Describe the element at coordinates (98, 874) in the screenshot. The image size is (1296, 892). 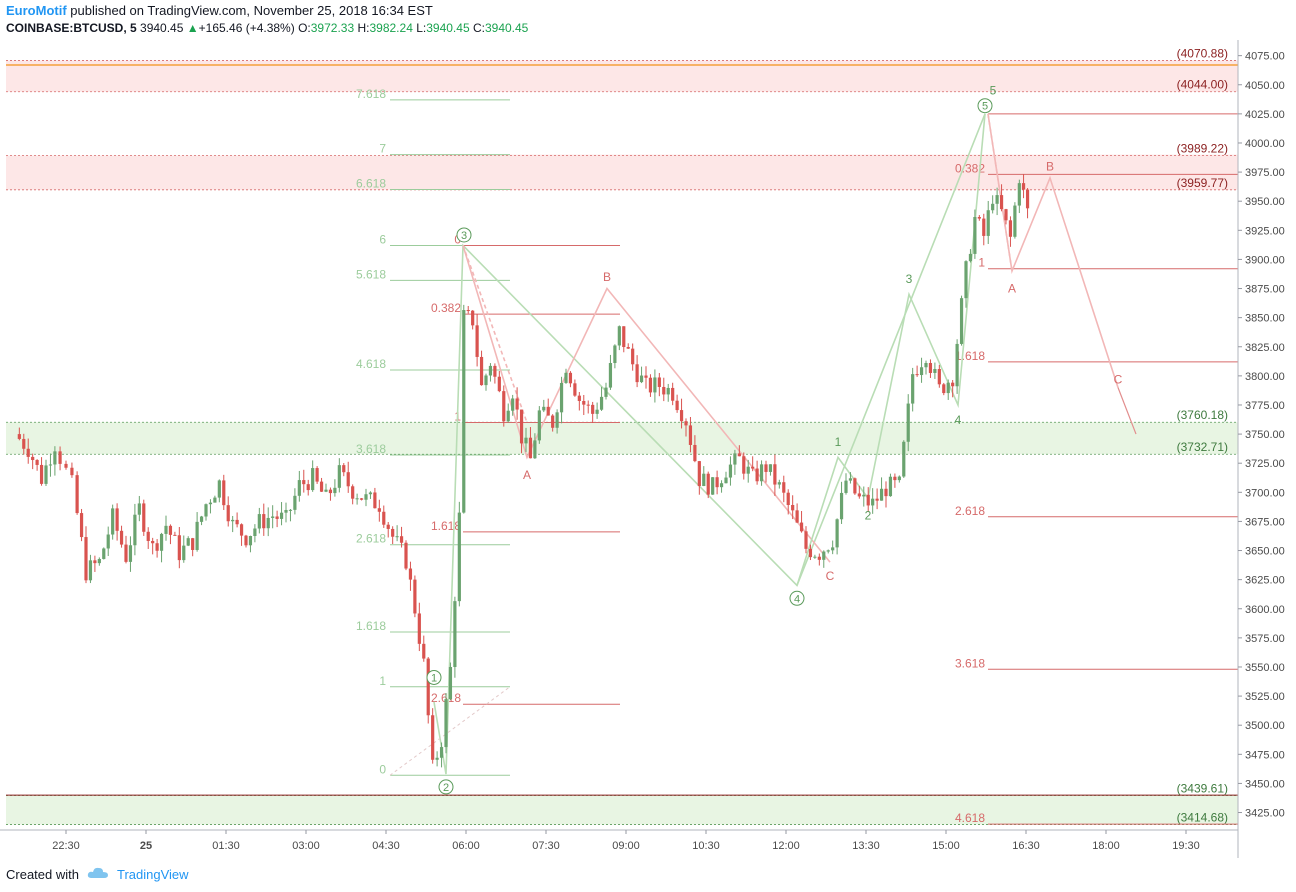
I see `tradingview-cloud-icon` at that location.